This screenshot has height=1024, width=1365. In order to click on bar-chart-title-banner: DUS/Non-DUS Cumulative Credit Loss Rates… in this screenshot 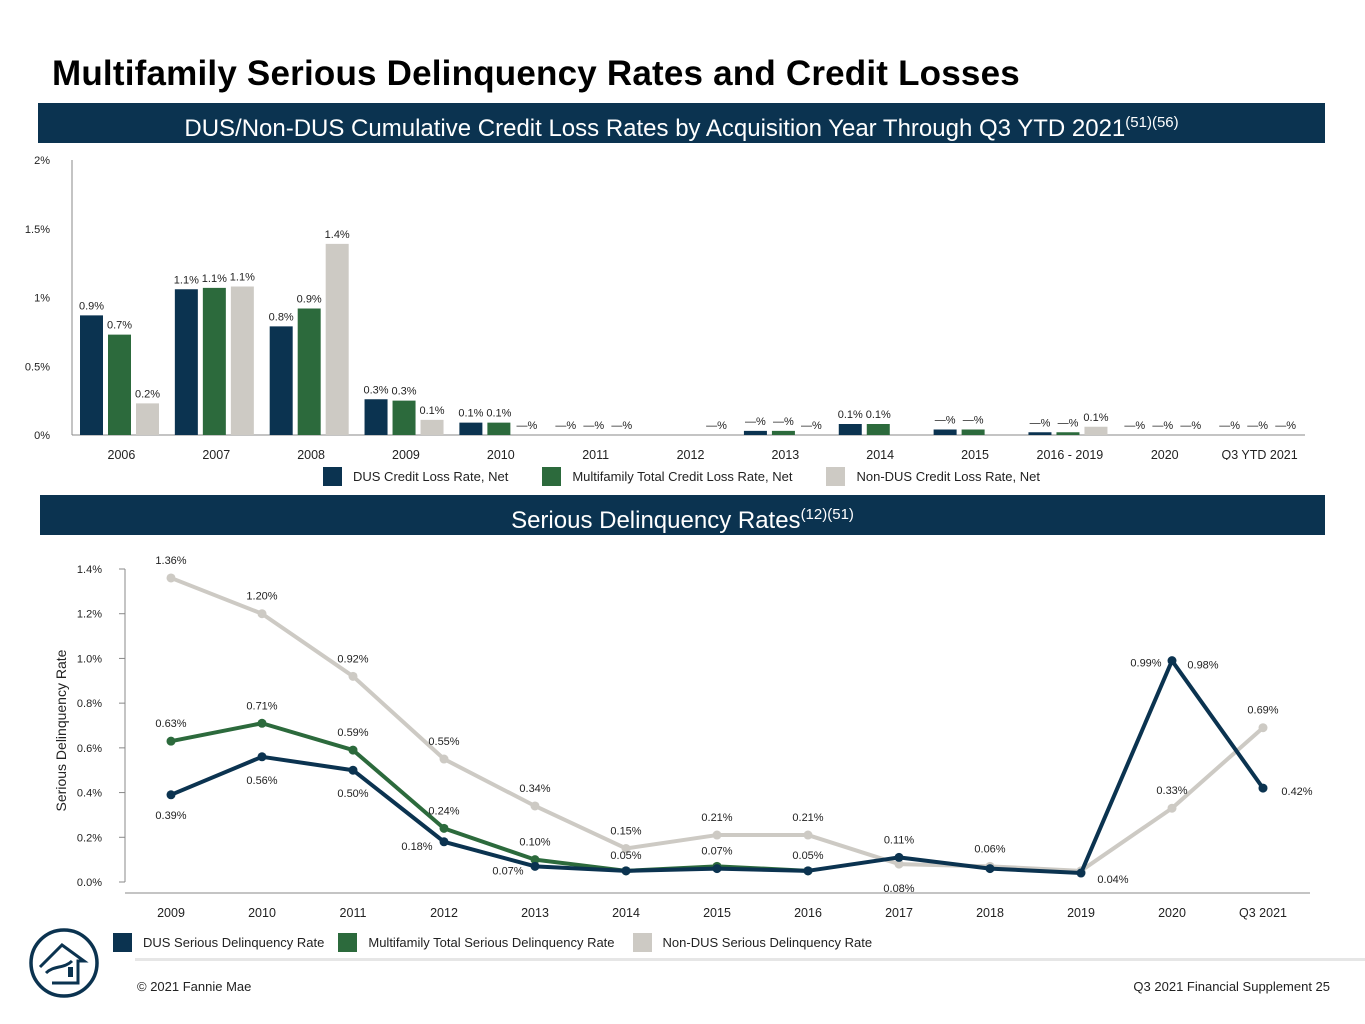, I will do `click(681, 123)`.